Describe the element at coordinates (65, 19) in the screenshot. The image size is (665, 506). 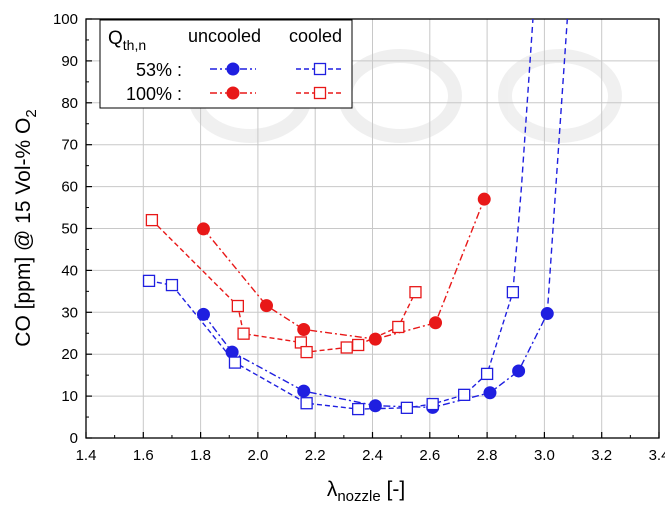
I see `y-tick-label: 100` at that location.